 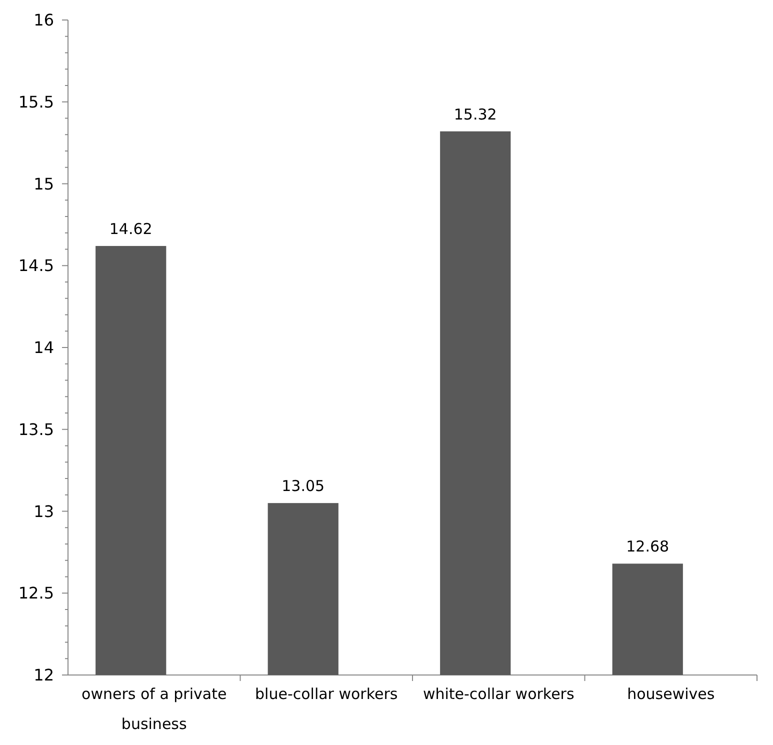 What do you see at coordinates (44, 20) in the screenshot?
I see `y-tick-label: 16` at bounding box center [44, 20].